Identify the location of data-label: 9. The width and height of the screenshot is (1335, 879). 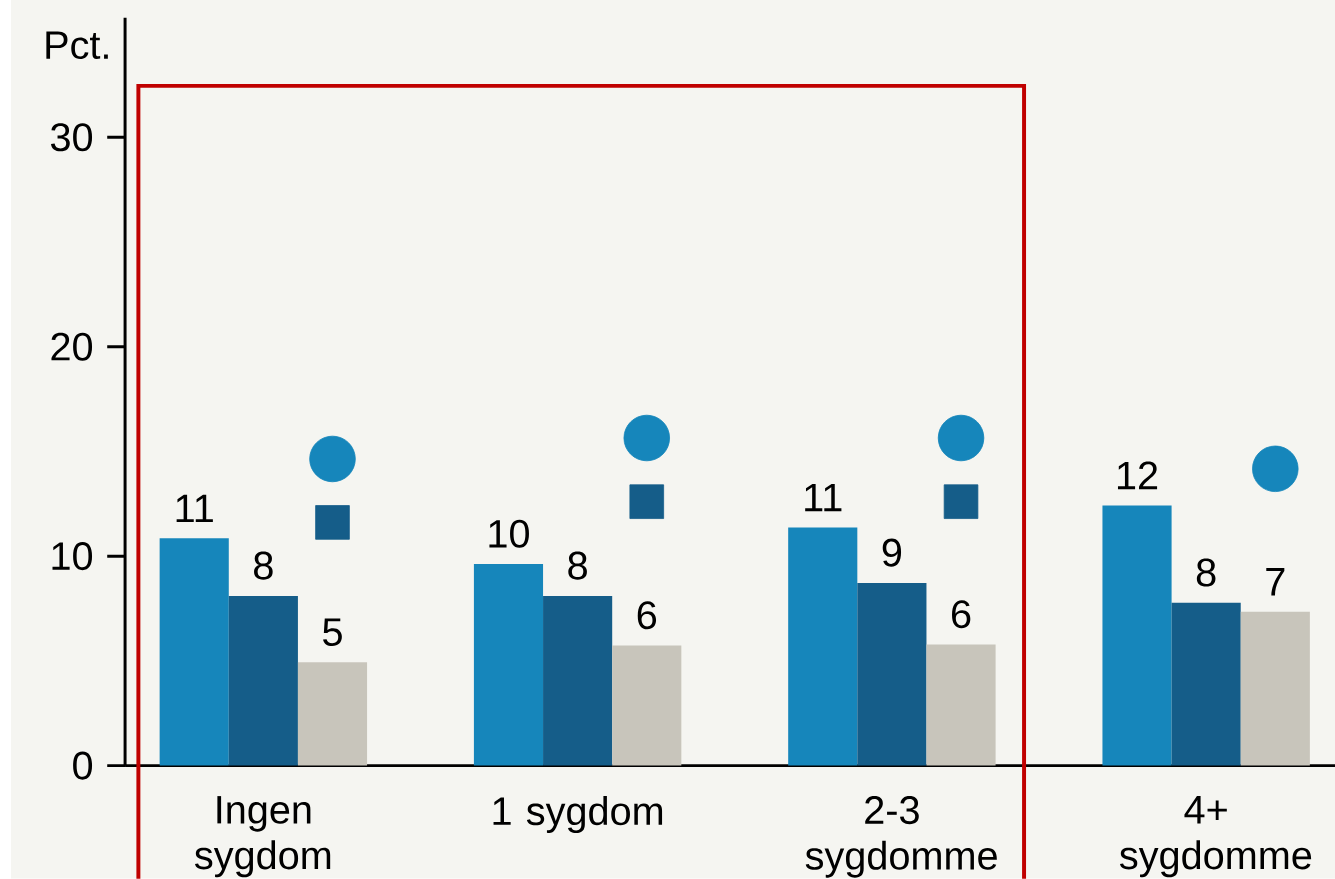
(892, 552).